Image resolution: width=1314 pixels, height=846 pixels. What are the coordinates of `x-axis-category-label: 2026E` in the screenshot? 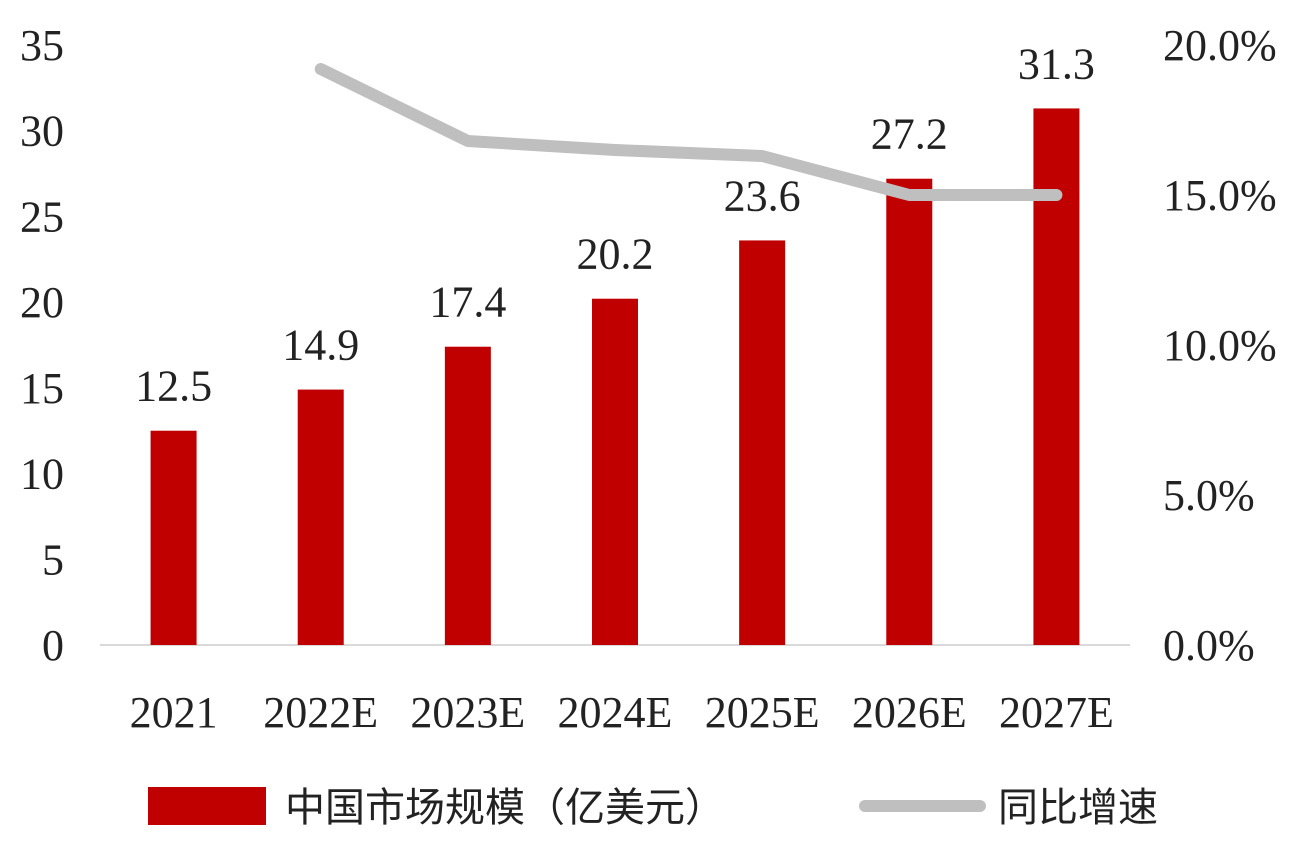 It's located at (909, 712).